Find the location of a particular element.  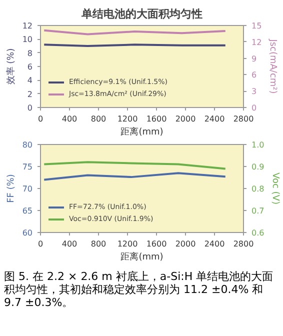

y2-tick-label: 12 is located at coordinates (257, 42).